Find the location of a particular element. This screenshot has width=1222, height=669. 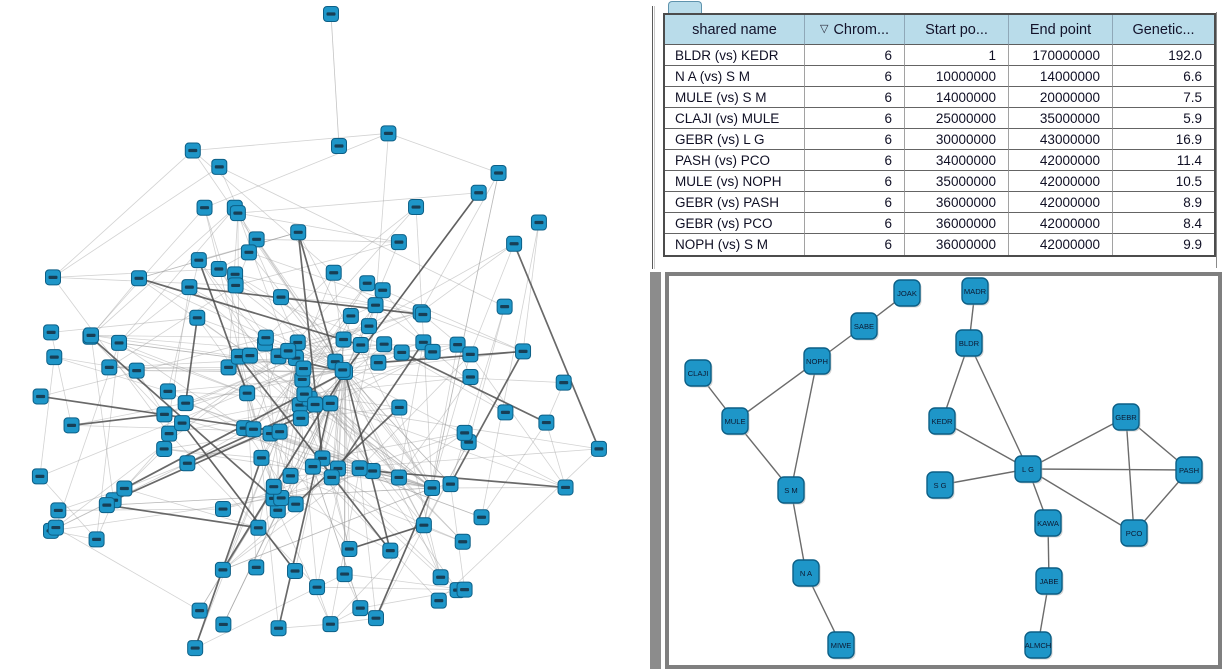

table-cell-name: PASH (vs) PCO is located at coordinates (735, 160).